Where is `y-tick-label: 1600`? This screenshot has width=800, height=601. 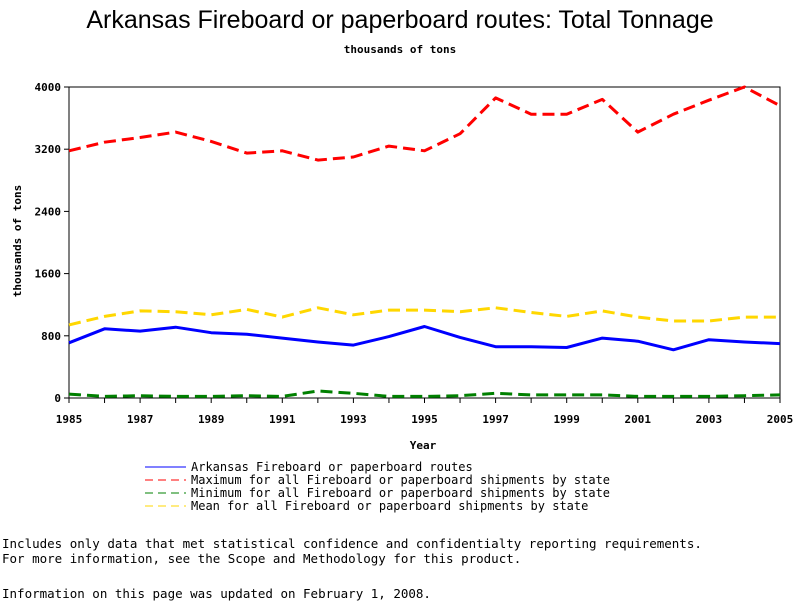 y-tick-label: 1600 is located at coordinates (48, 274).